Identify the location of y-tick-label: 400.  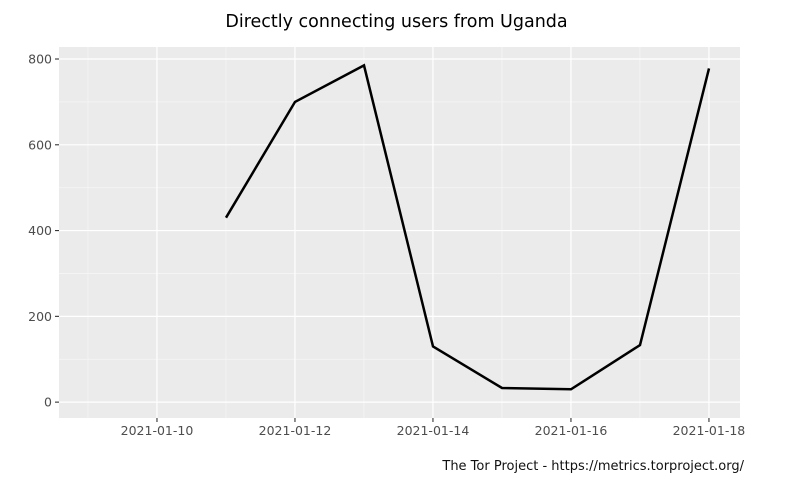
(40, 230).